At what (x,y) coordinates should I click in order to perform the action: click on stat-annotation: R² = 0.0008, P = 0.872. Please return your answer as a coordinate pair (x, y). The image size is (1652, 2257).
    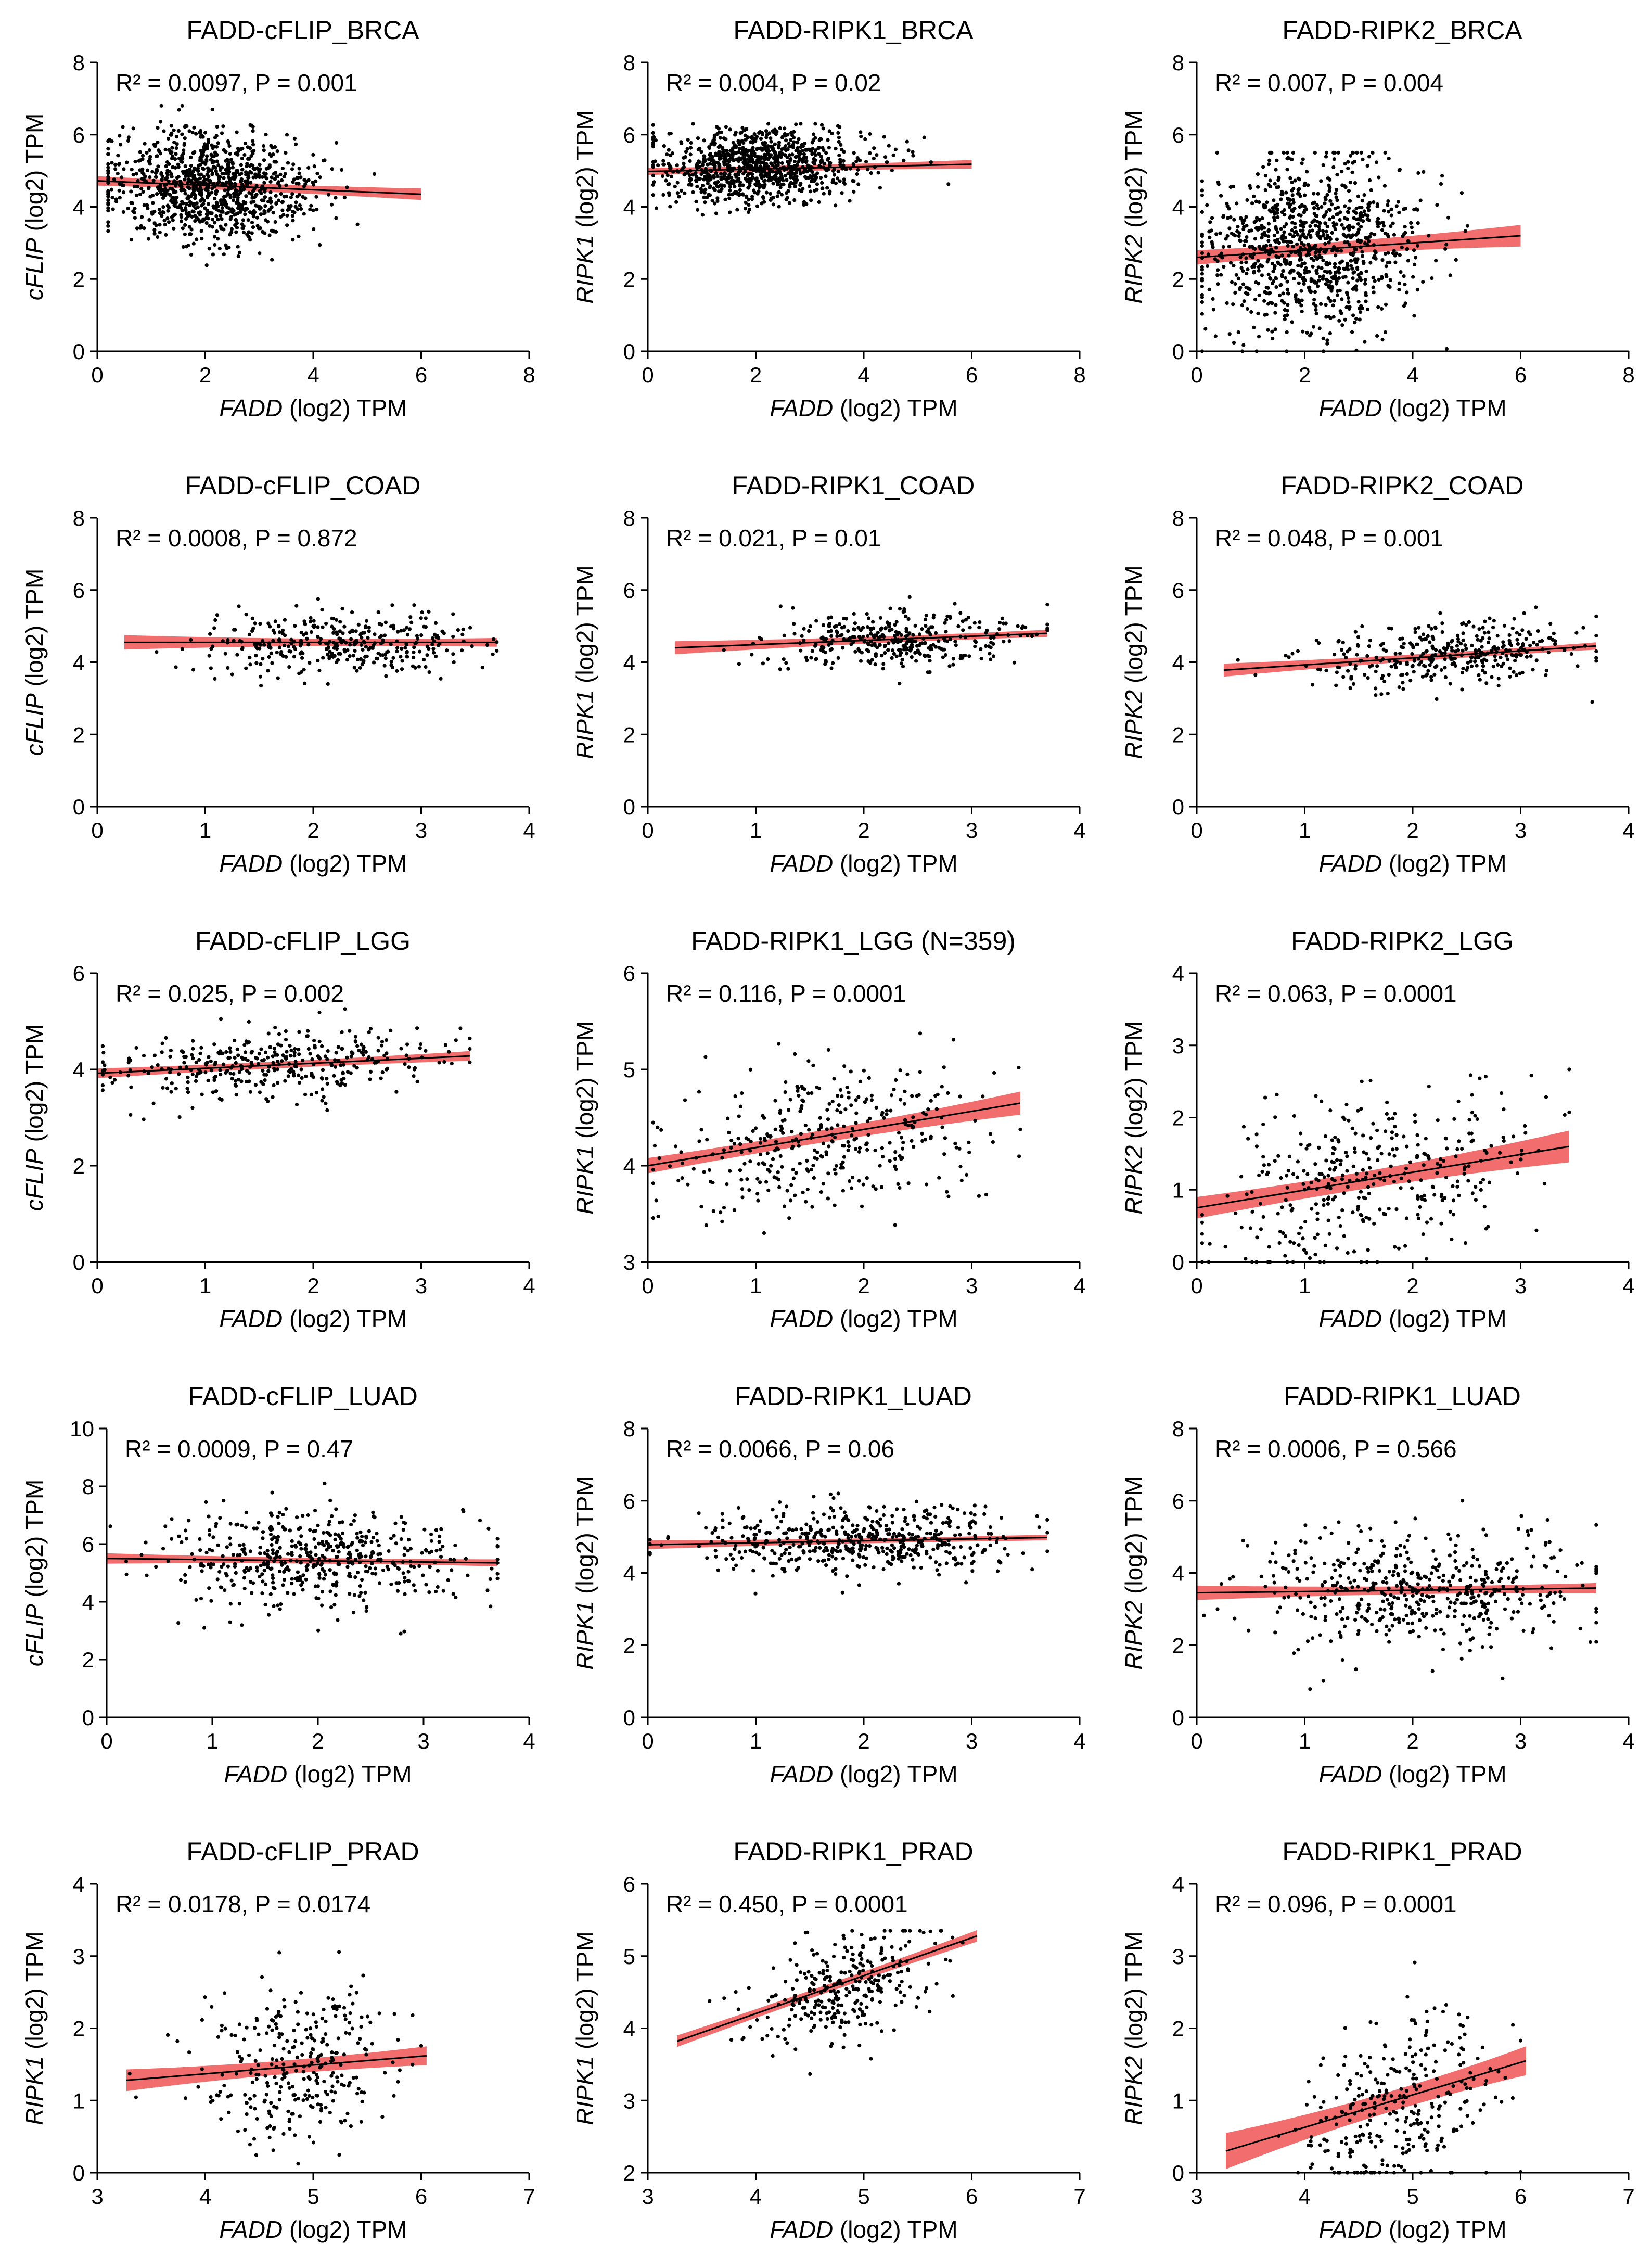
    Looking at the image, I should click on (236, 538).